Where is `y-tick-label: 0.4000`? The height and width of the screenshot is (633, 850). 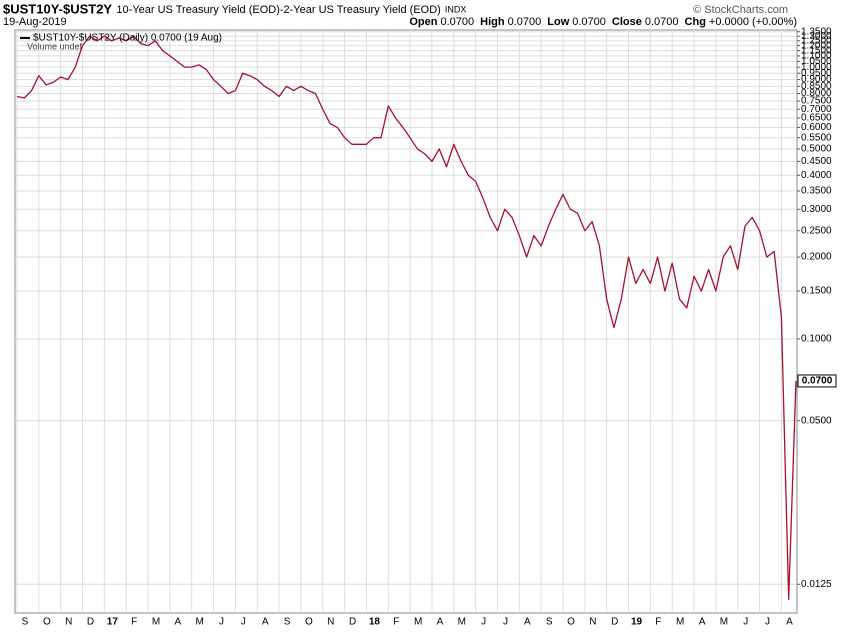
y-tick-label: 0.4000 is located at coordinates (816, 175).